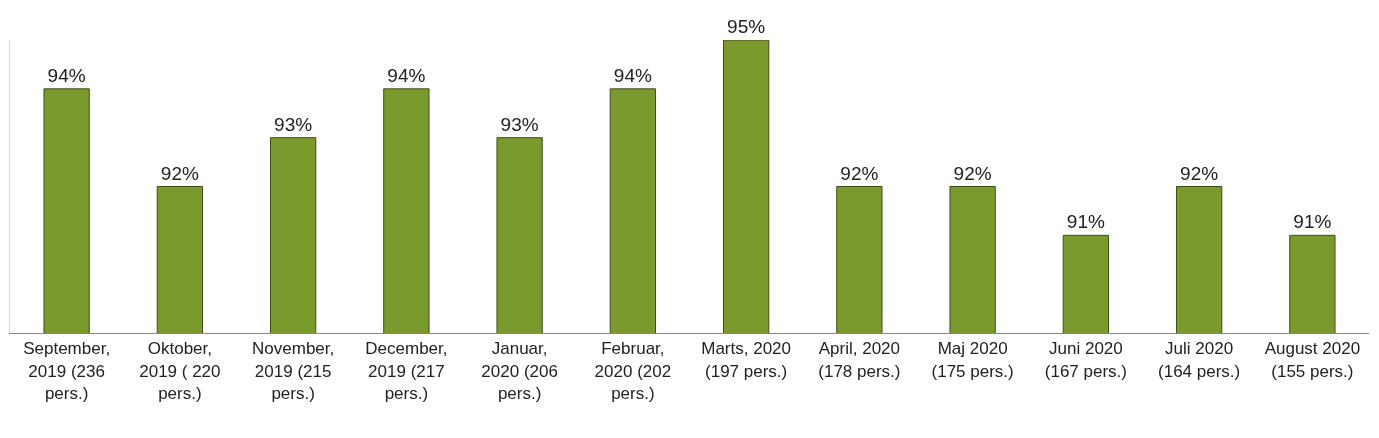 This screenshot has height=438, width=1379. I want to click on x-tick-label: Februar, 2020 (202 pers.), so click(633, 371).